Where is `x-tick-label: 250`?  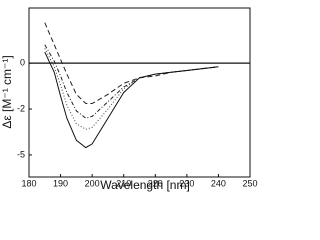 x-tick-label: 250 is located at coordinates (249, 183).